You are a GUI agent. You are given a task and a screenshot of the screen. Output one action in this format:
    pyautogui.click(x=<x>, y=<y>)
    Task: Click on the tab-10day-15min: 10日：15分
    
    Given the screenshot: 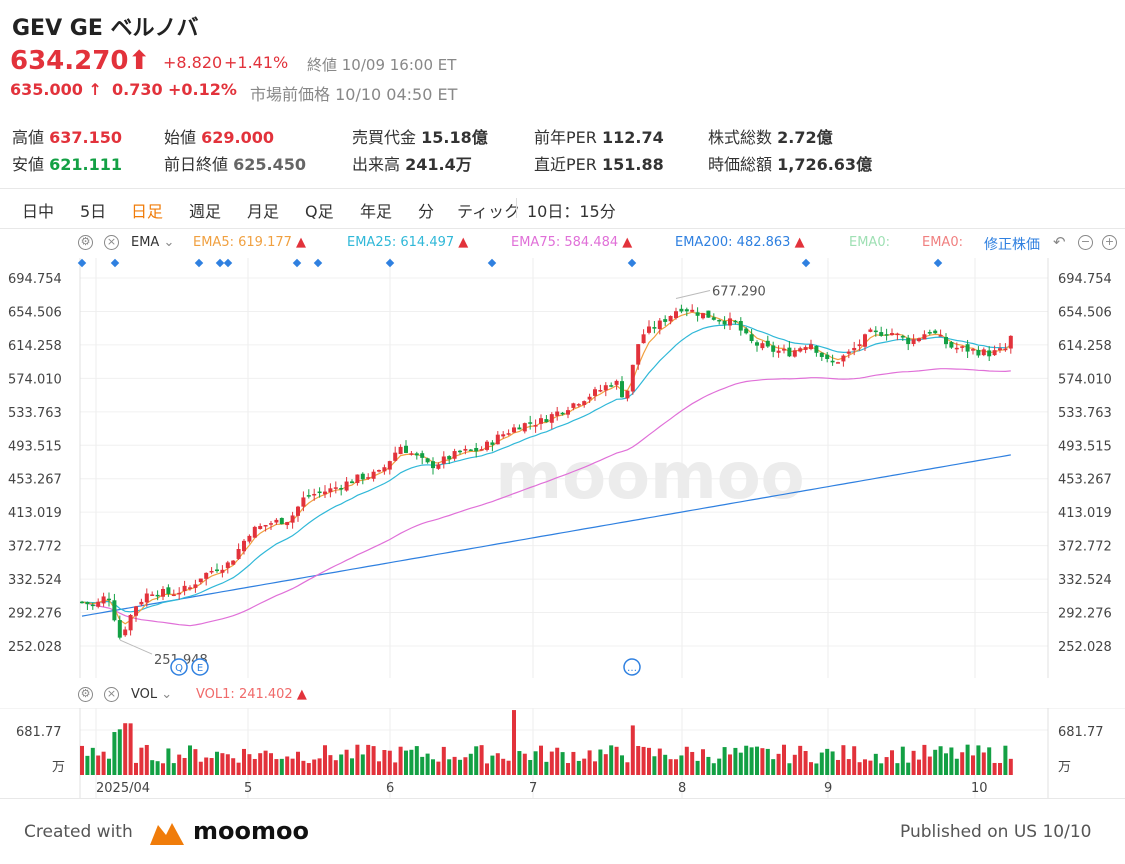 What is the action you would take?
    pyautogui.click(x=571, y=211)
    